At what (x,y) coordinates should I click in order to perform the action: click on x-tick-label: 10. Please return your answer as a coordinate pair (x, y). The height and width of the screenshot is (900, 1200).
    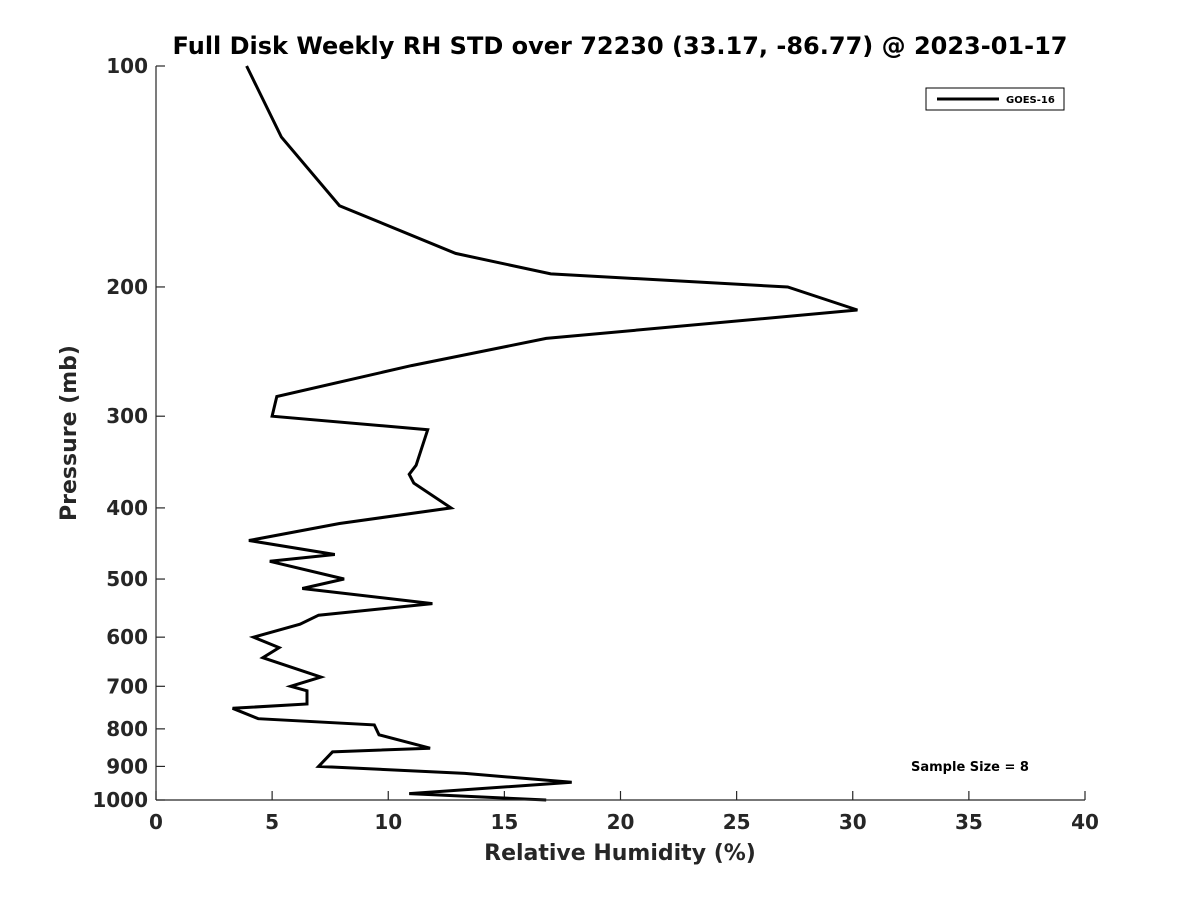
    Looking at the image, I should click on (388, 822).